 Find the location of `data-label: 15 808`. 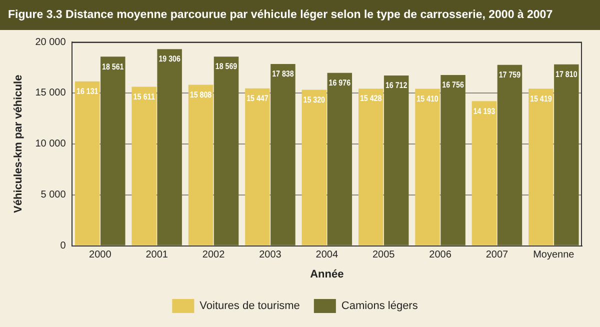

data-label: 15 808 is located at coordinates (201, 95).